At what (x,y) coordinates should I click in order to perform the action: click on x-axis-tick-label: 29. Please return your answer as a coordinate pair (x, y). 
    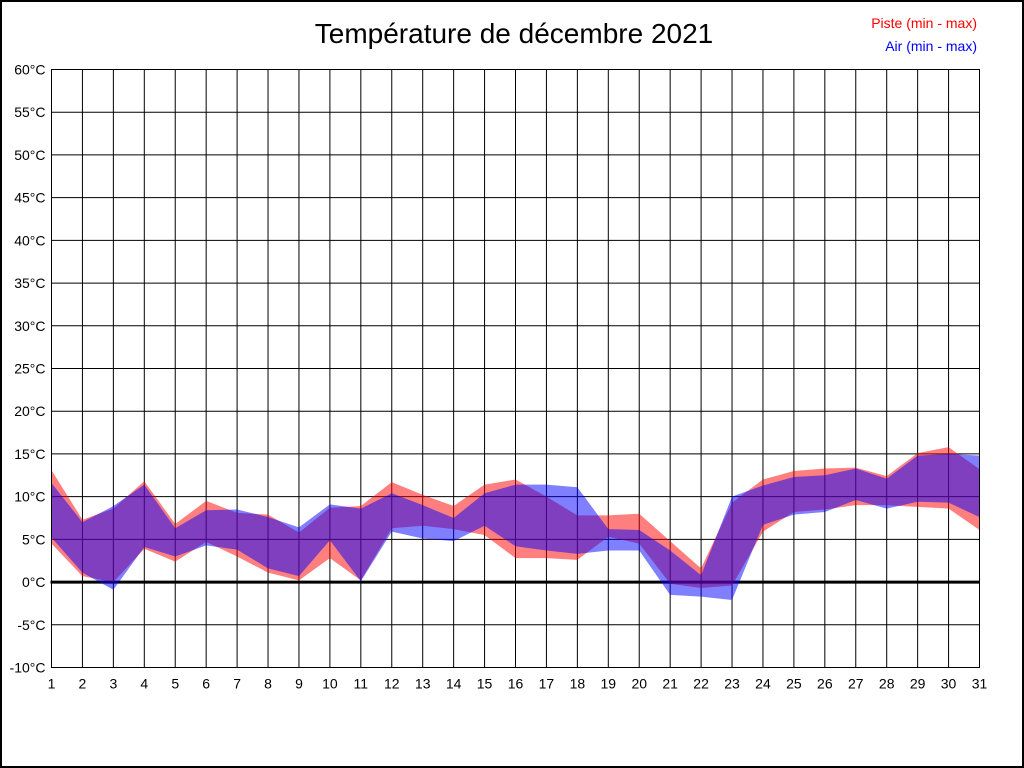
    Looking at the image, I should click on (918, 684).